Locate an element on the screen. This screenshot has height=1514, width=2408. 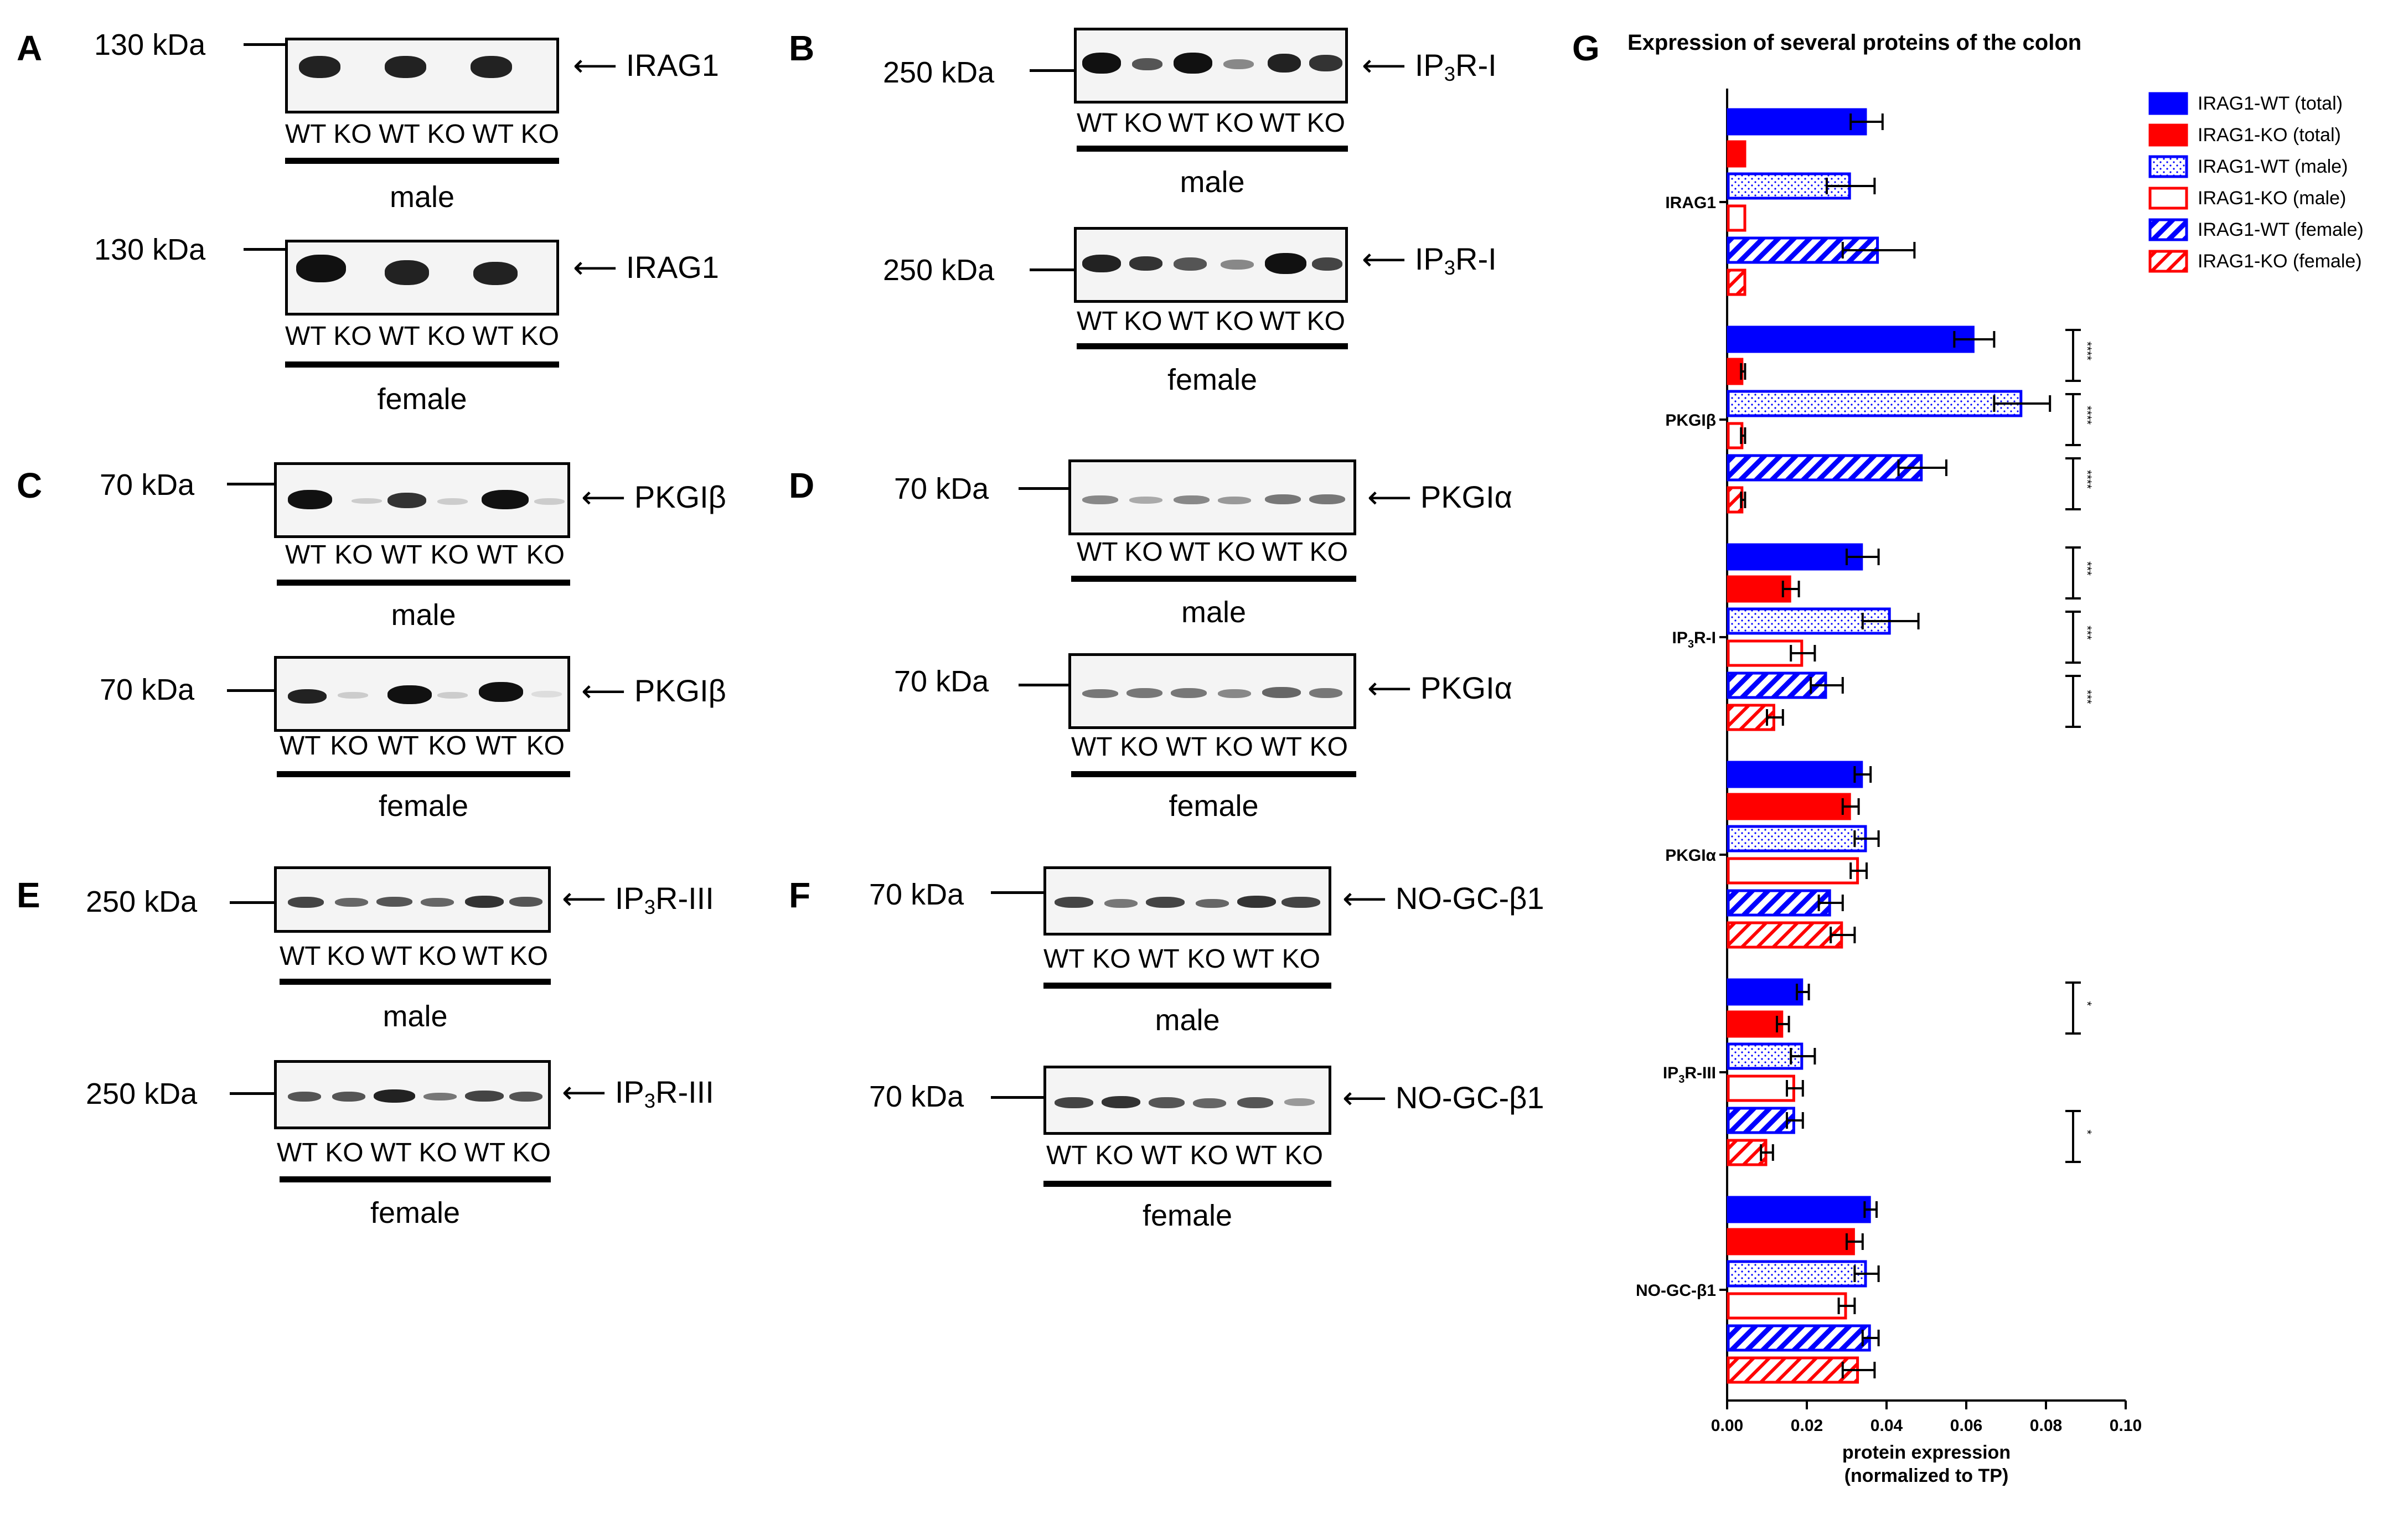
category-label-pkgi-: PKGIα is located at coordinates (1690, 856).